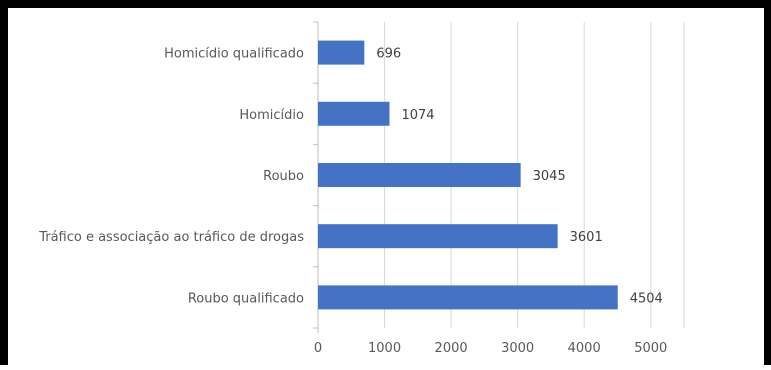 The width and height of the screenshot is (771, 370). What do you see at coordinates (767, 182) in the screenshot?
I see `frame-border-right` at bounding box center [767, 182].